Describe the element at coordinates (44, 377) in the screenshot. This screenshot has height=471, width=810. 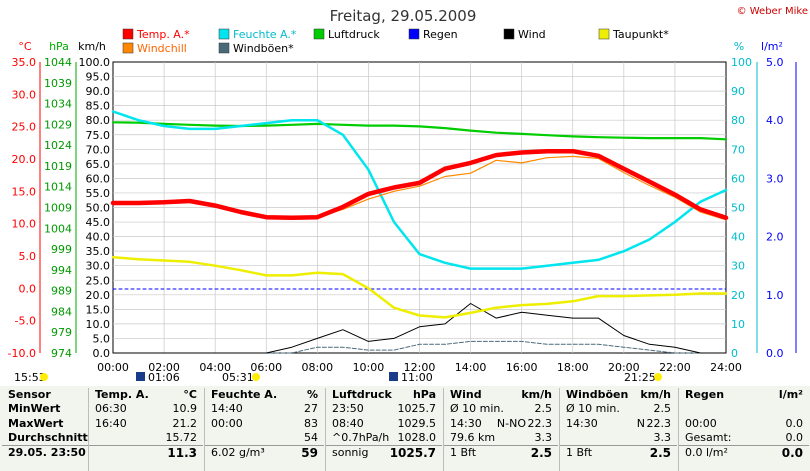
I see `sun-icon` at that location.